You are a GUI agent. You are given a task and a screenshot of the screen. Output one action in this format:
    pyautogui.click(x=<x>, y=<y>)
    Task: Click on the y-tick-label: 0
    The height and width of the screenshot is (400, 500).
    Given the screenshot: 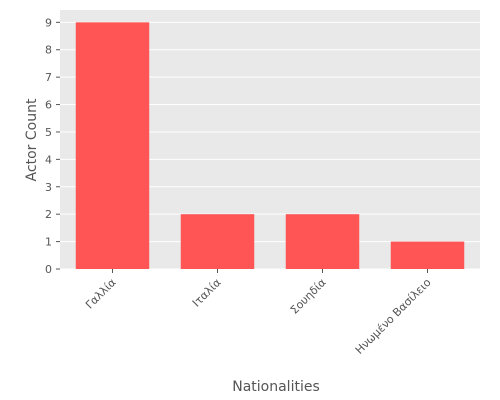 What is the action you would take?
    pyautogui.click(x=48, y=269)
    